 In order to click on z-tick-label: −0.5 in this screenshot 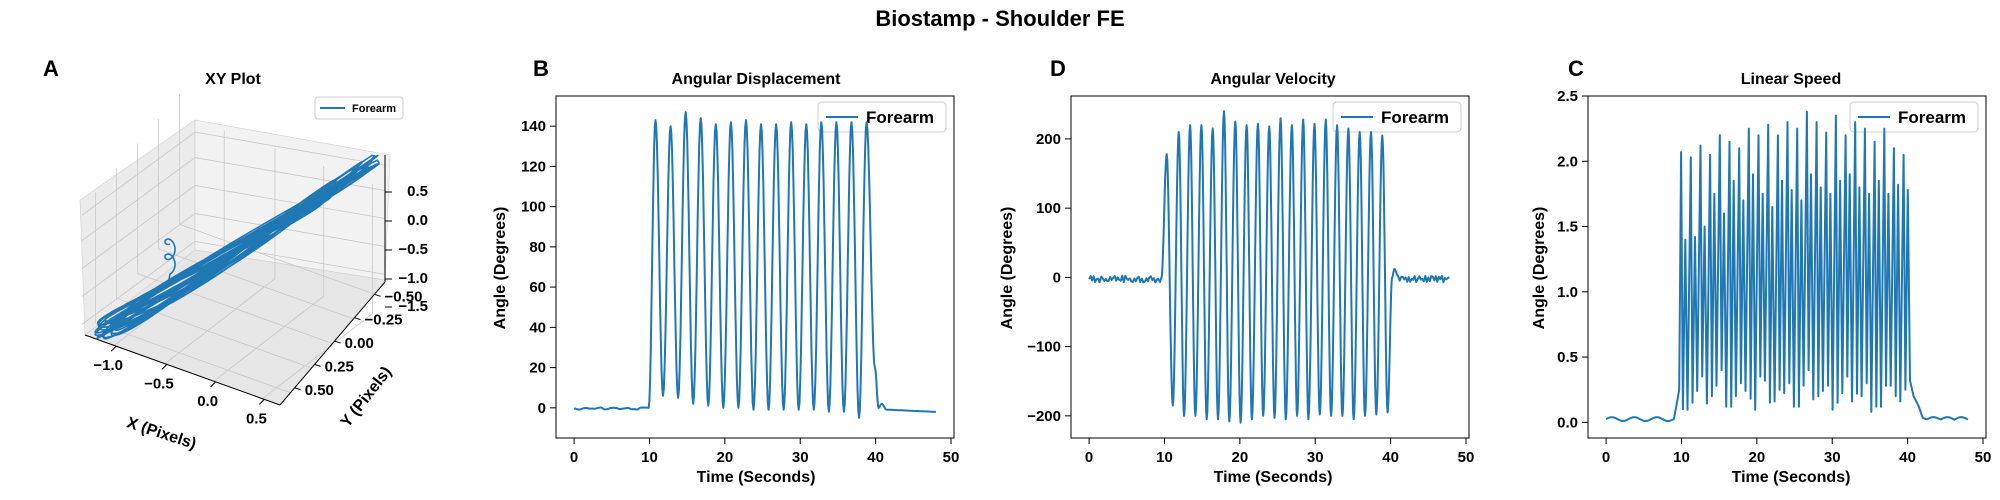, I will do `click(413, 249)`.